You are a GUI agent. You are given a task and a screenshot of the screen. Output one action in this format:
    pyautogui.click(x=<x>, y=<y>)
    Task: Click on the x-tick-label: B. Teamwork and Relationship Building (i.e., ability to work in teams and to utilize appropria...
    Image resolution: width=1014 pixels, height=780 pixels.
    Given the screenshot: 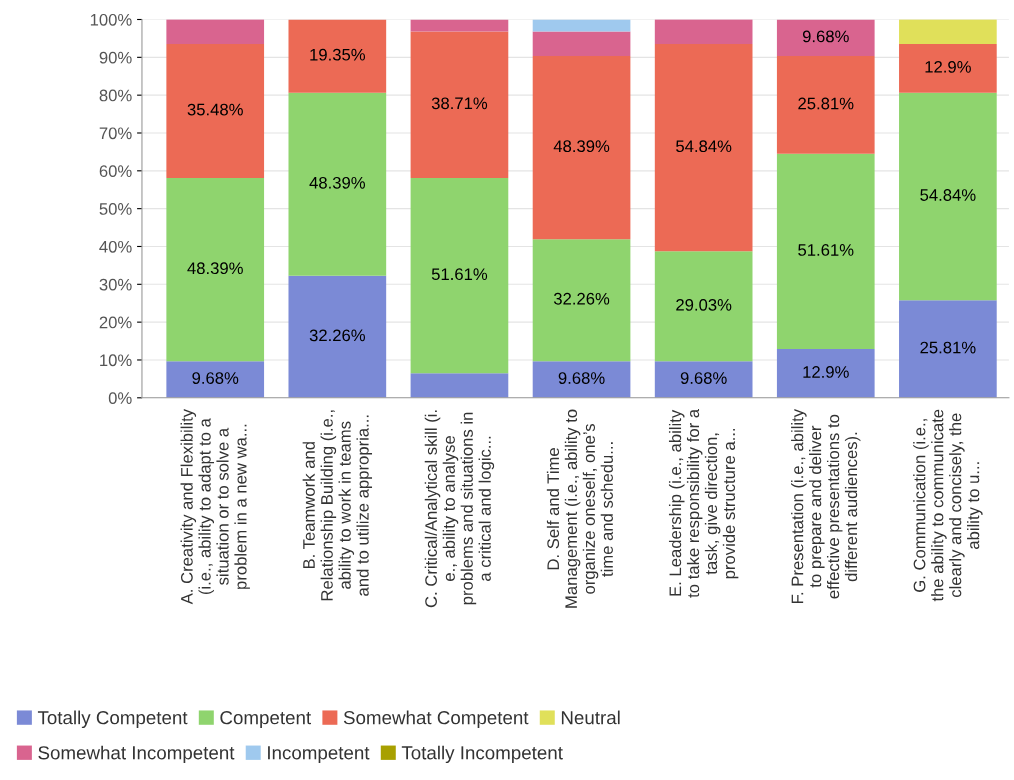 What is the action you would take?
    pyautogui.click(x=337, y=505)
    